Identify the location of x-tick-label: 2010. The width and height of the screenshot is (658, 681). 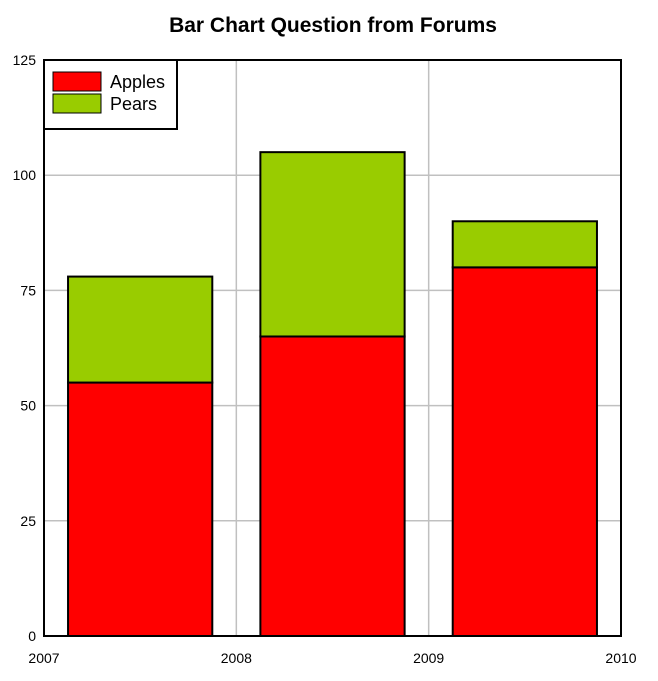
(620, 658).